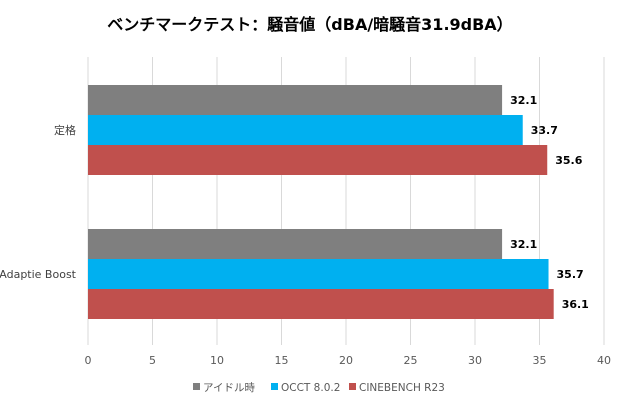 This screenshot has width=620, height=404. Describe the element at coordinates (544, 130) in the screenshot. I see `data-label: 33.7` at that location.